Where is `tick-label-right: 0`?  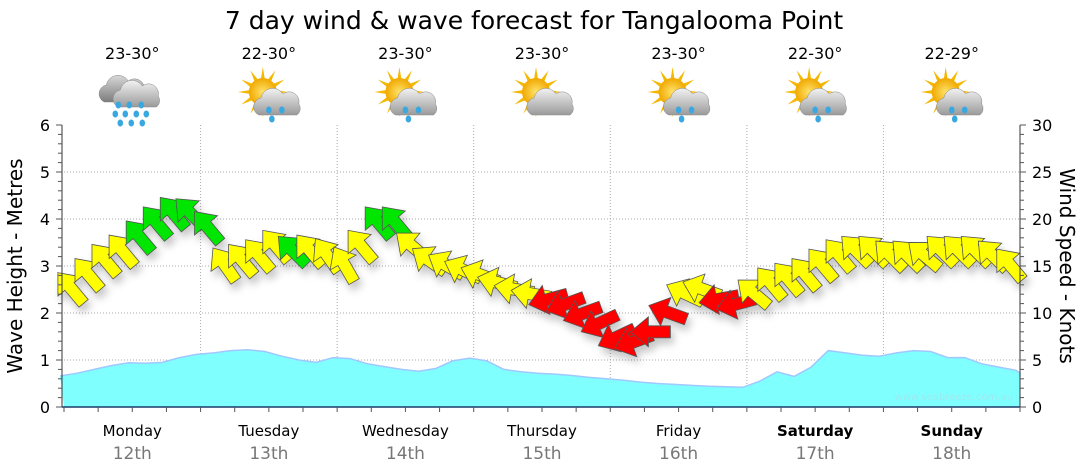 tick-label-right: 0 is located at coordinates (1037, 407).